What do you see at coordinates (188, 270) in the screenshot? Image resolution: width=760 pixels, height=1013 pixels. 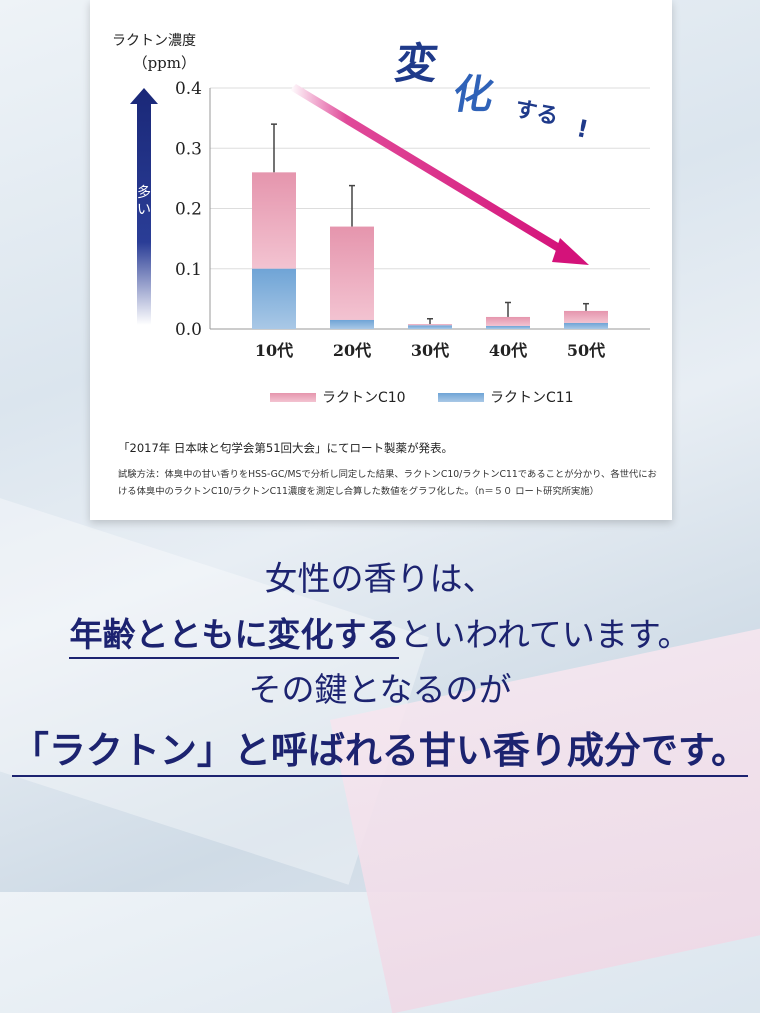 I see `y-tick-label: 0.1` at bounding box center [188, 270].